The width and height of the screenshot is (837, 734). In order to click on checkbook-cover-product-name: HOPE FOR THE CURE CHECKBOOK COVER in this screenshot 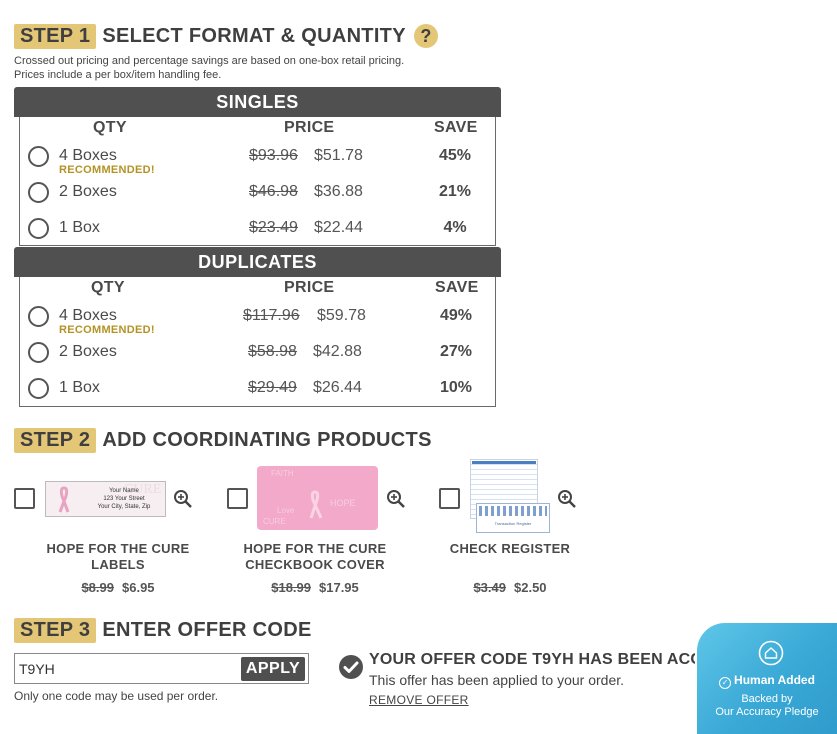, I will do `click(315, 556)`.